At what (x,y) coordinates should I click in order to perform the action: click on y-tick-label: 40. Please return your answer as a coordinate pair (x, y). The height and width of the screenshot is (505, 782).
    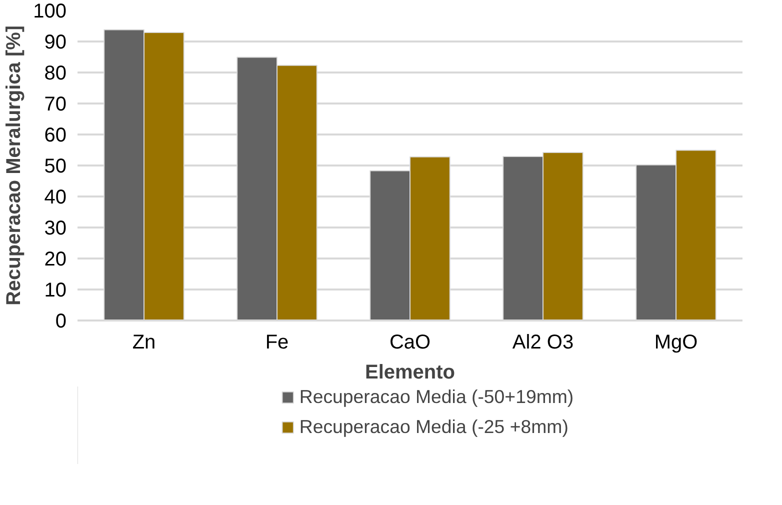
    Looking at the image, I should click on (55, 197).